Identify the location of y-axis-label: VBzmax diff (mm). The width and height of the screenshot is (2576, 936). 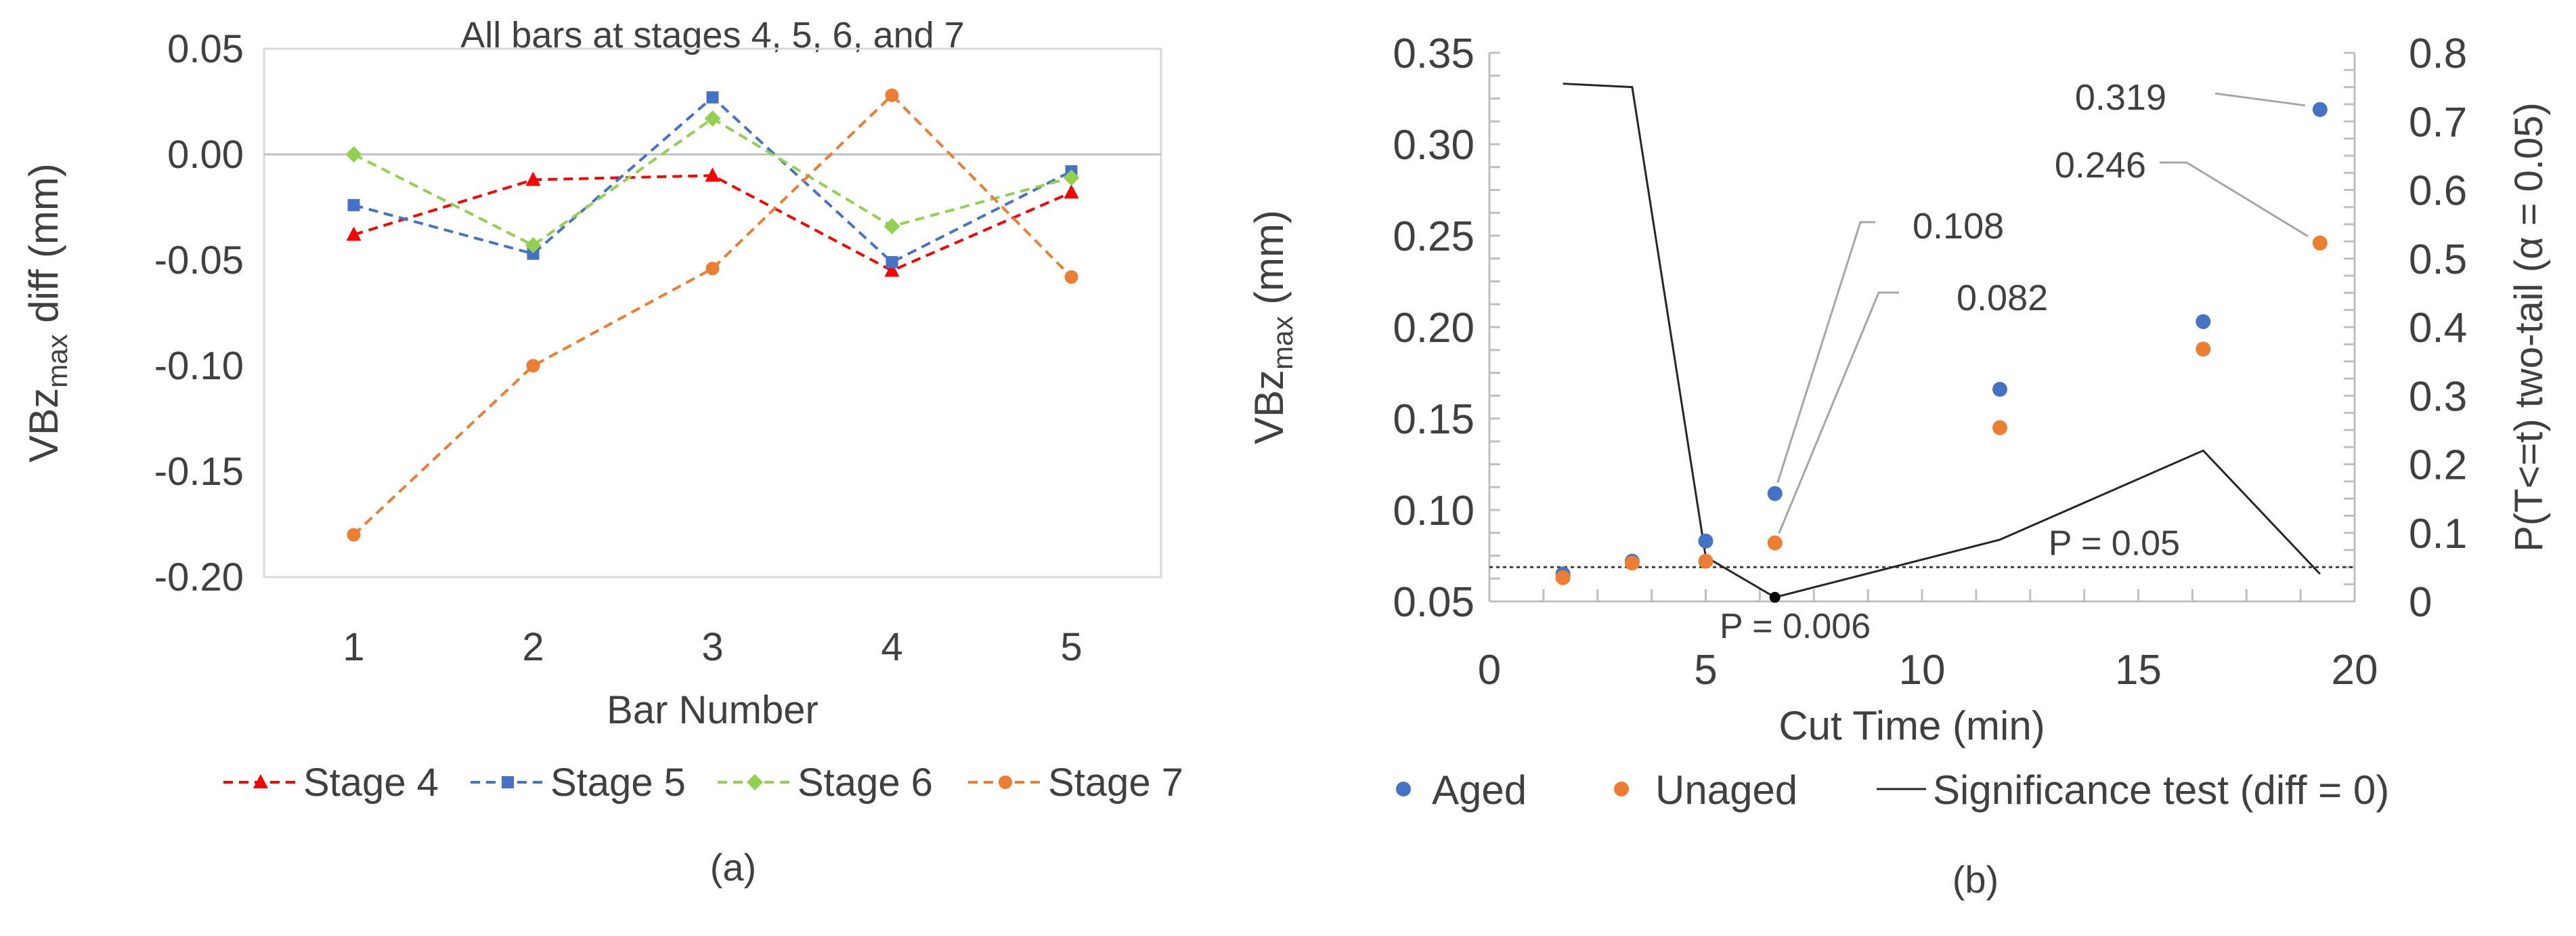
(47, 313).